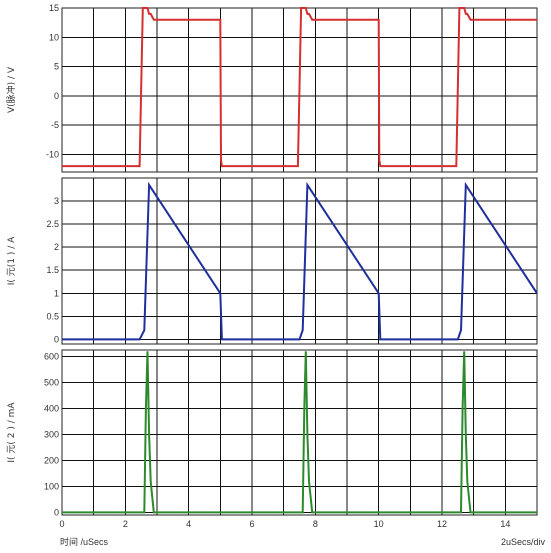  I want to click on y-tick-label: 15, so click(54, 8).